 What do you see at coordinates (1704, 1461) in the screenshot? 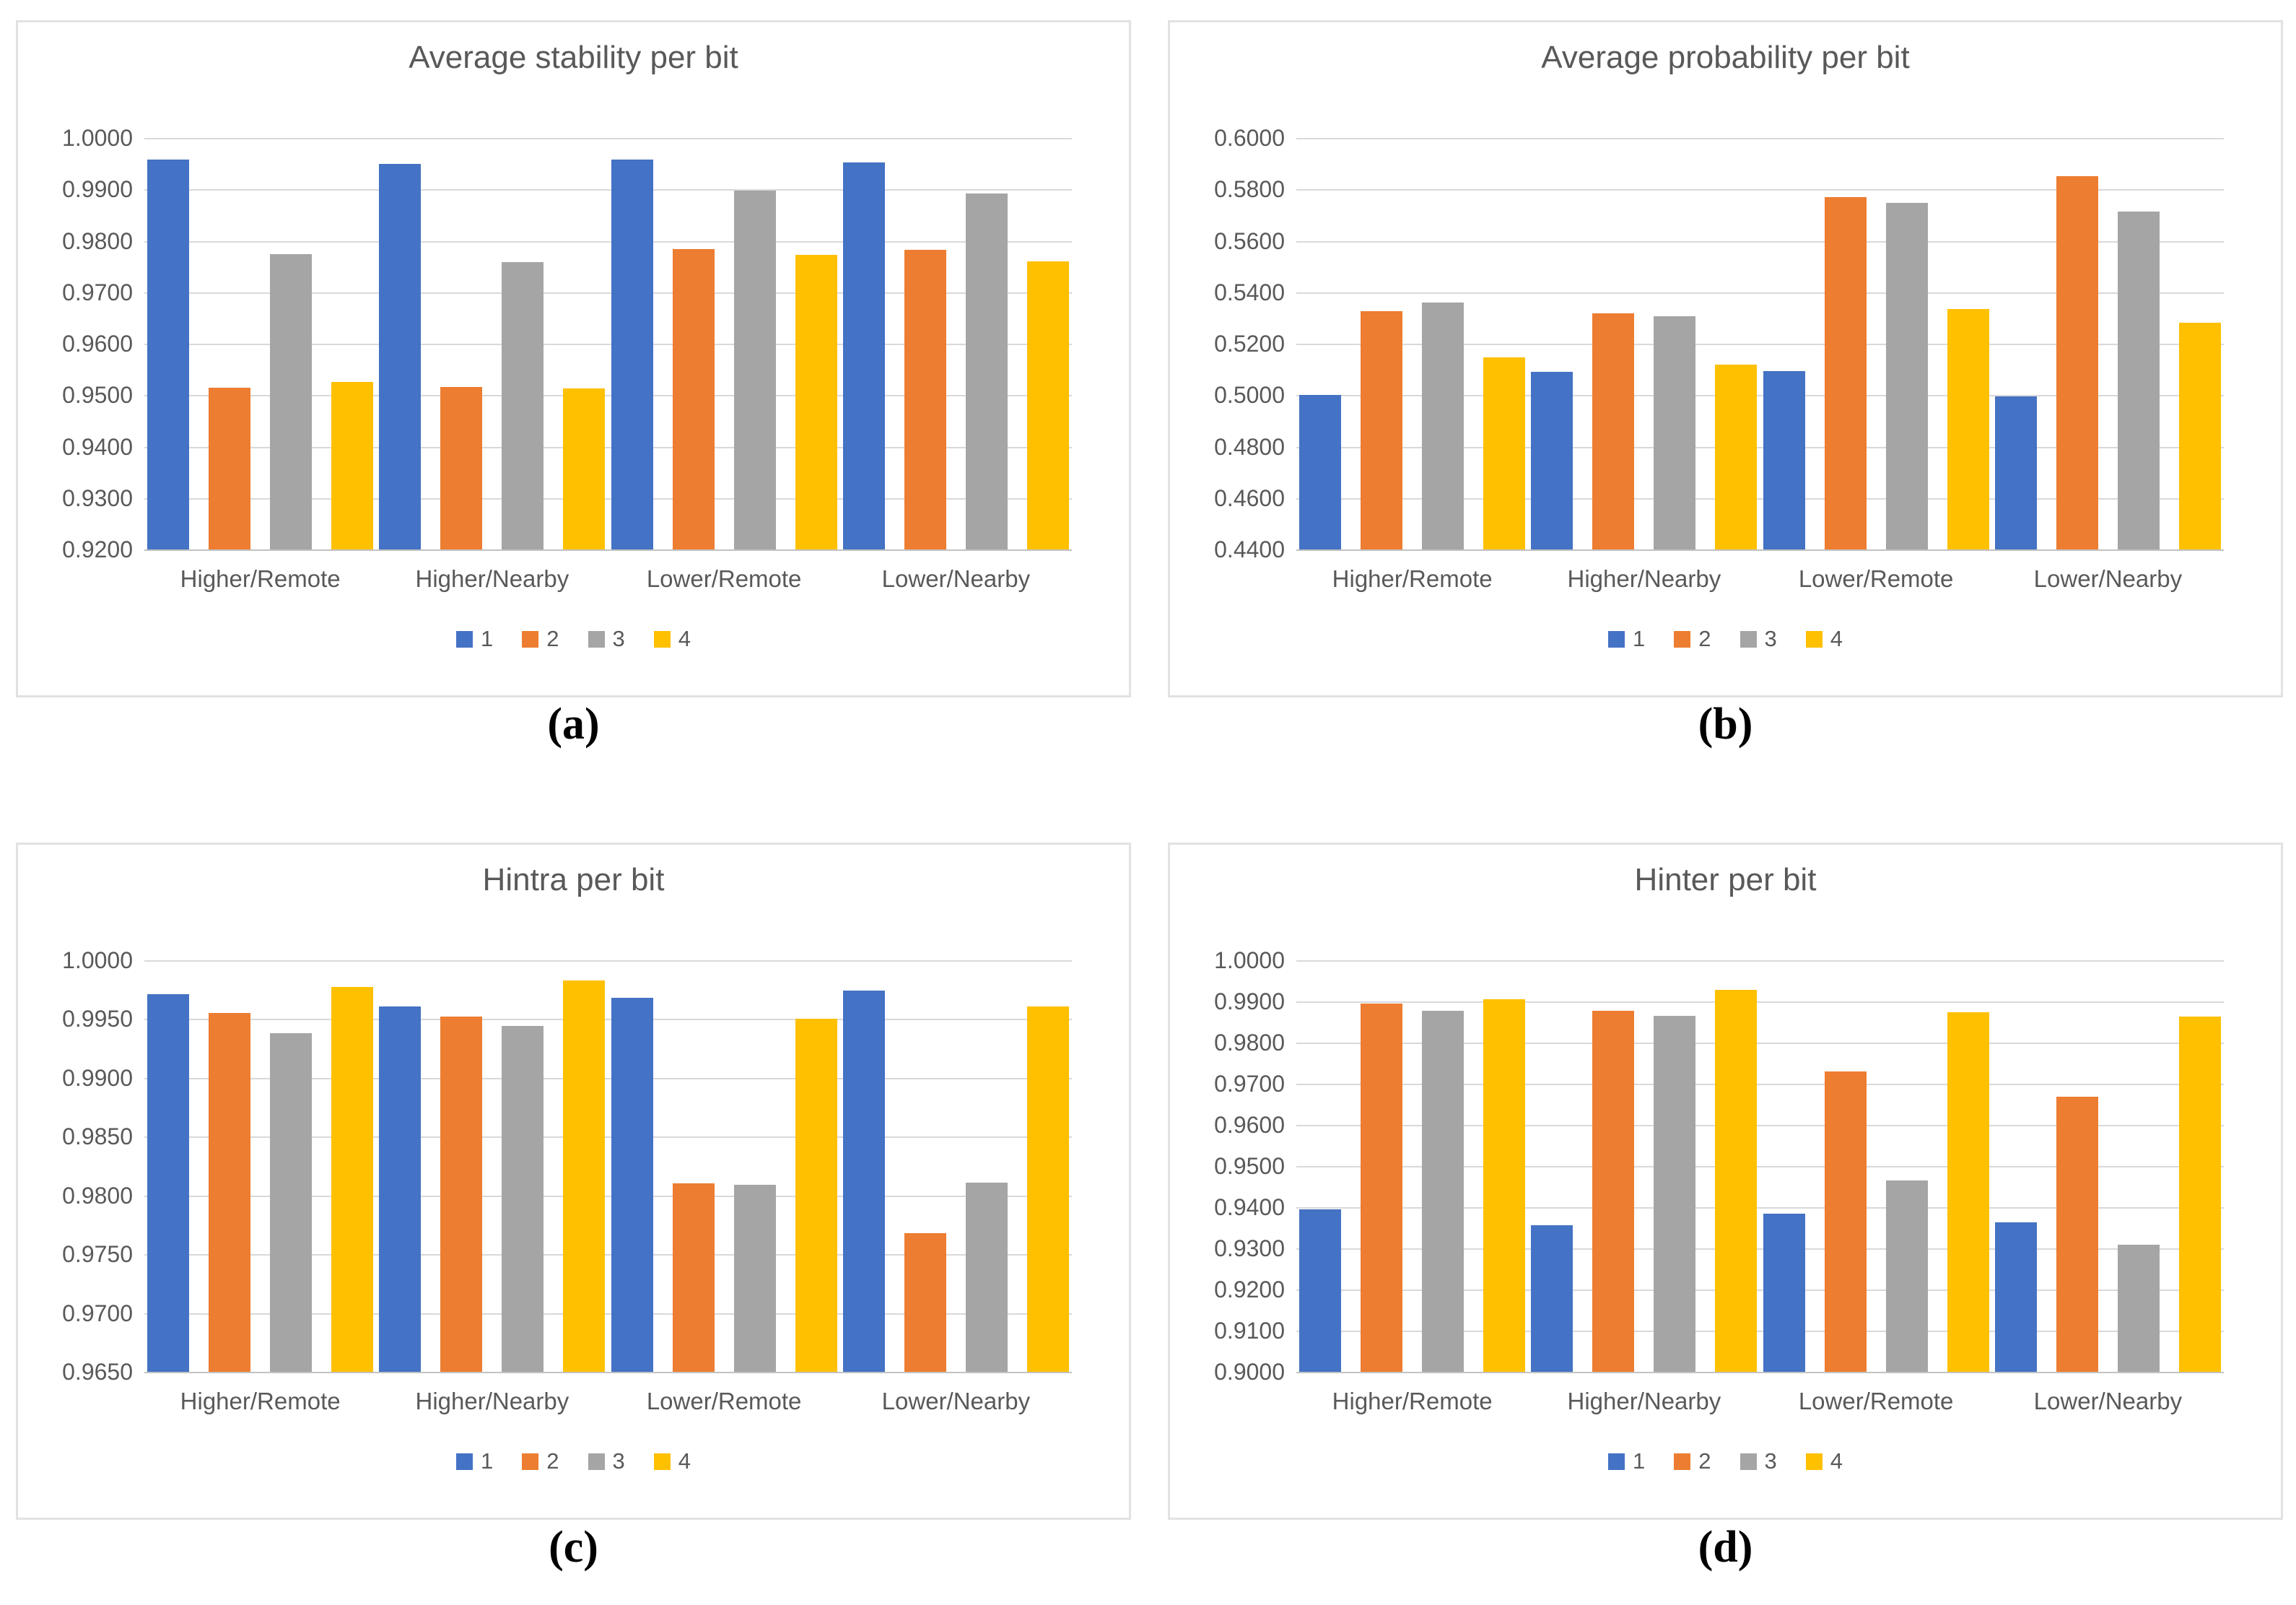
I see `legend-label: 2` at bounding box center [1704, 1461].